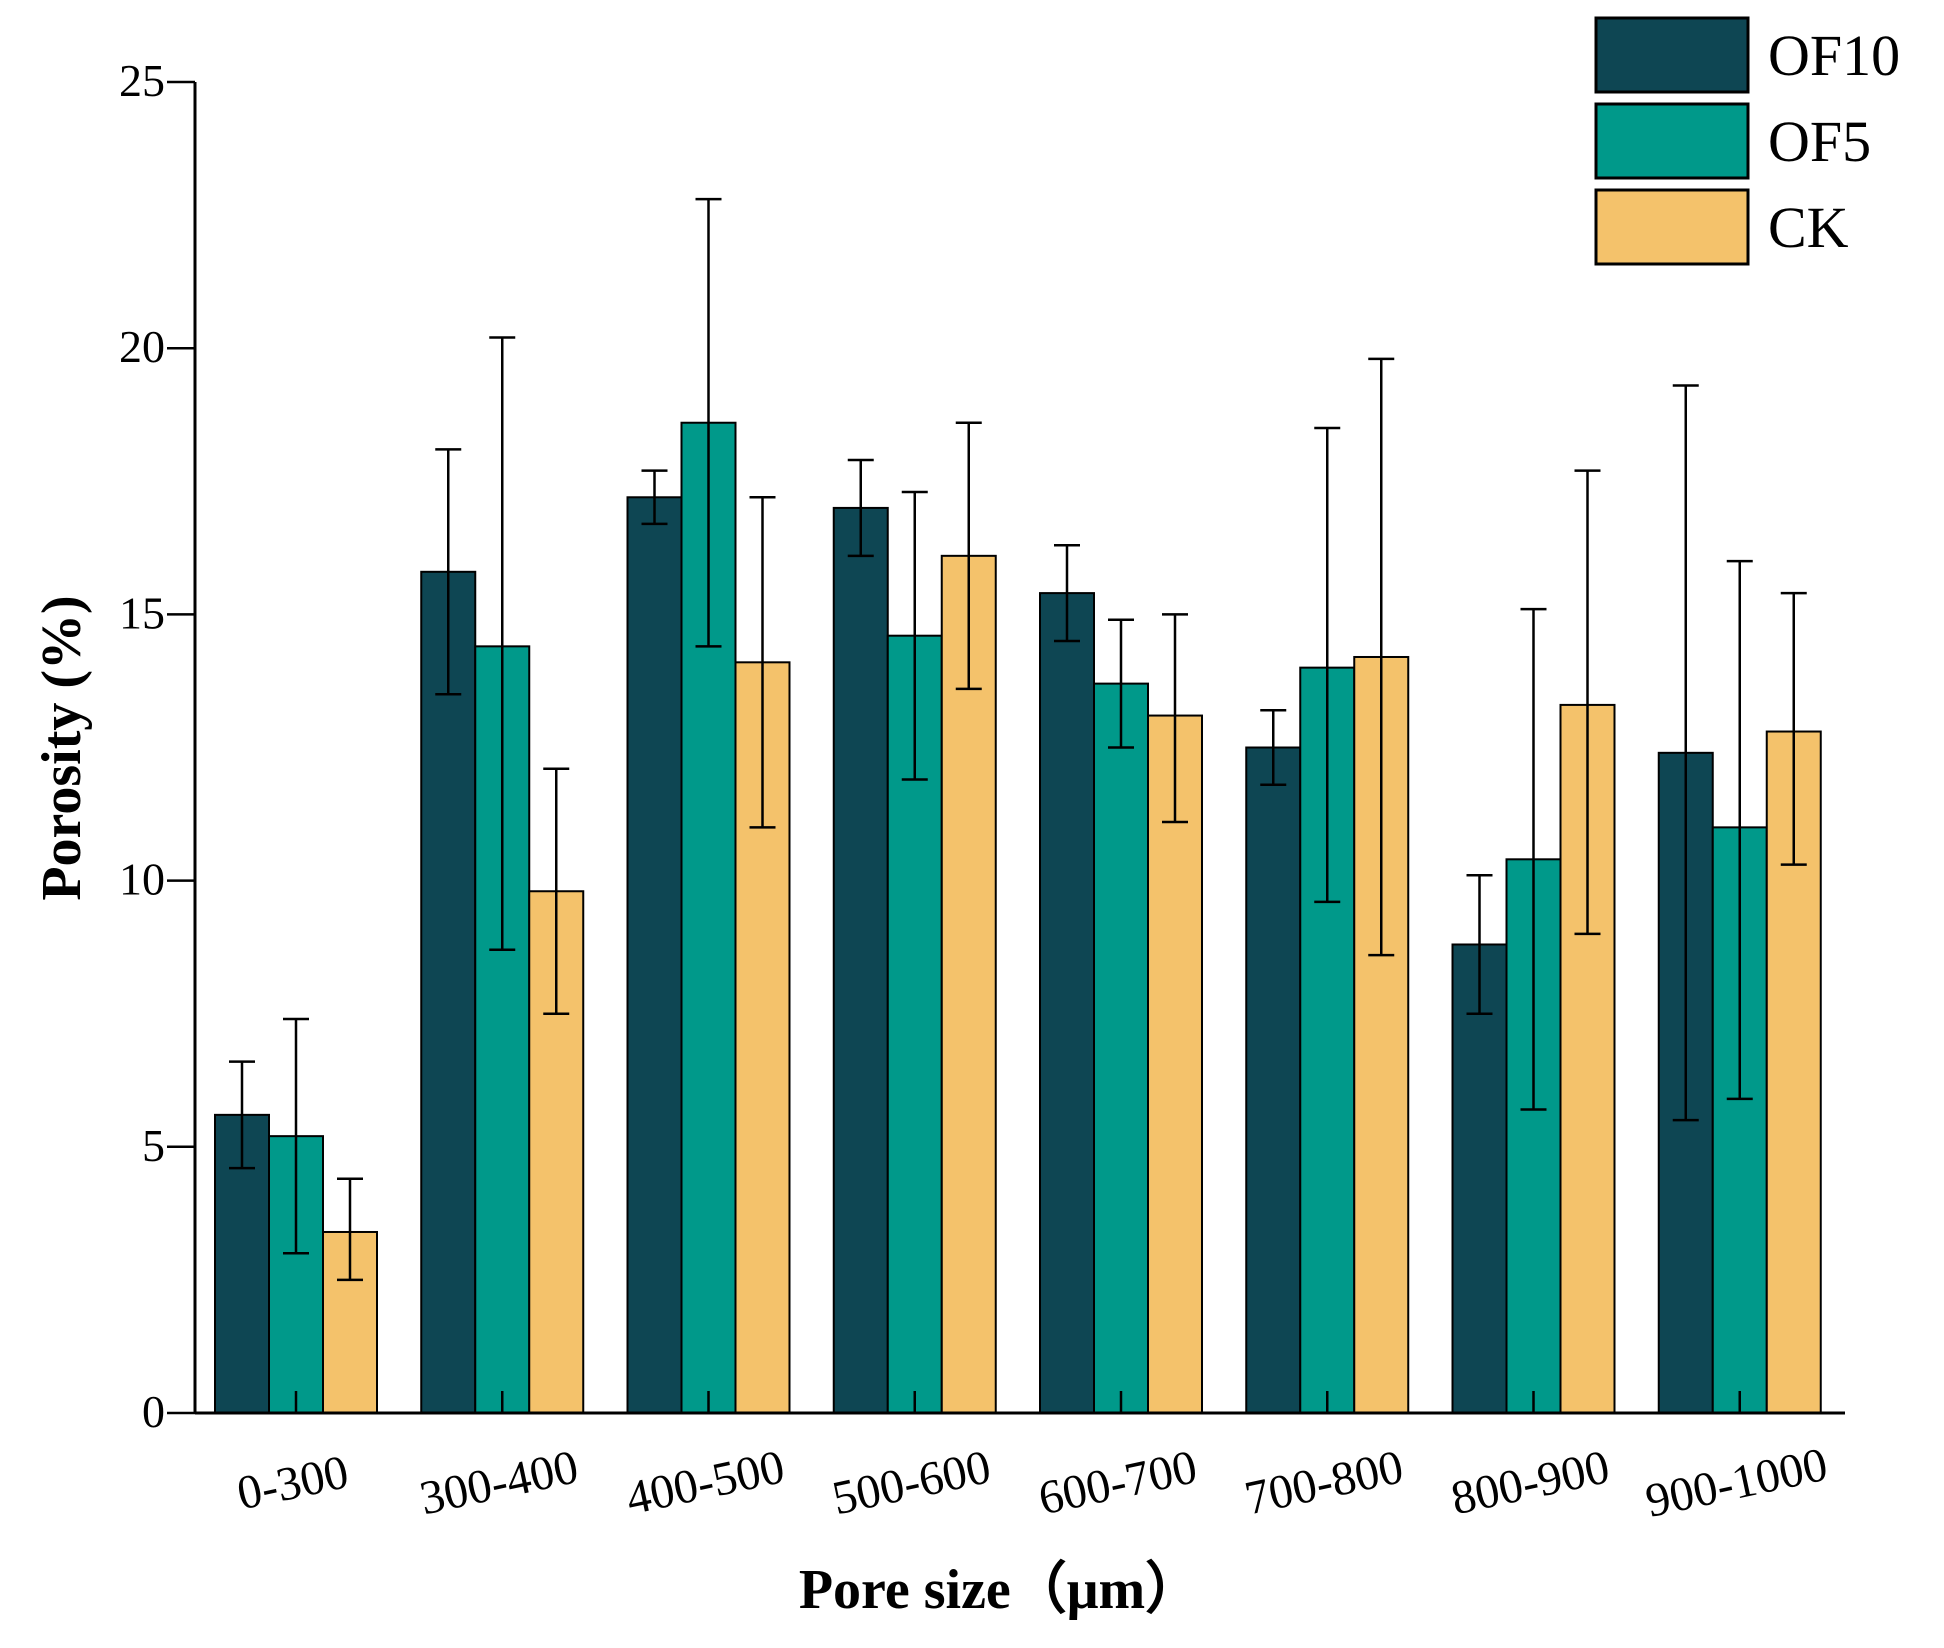  I want to click on legend-swatch-OF10, so click(1672, 55).